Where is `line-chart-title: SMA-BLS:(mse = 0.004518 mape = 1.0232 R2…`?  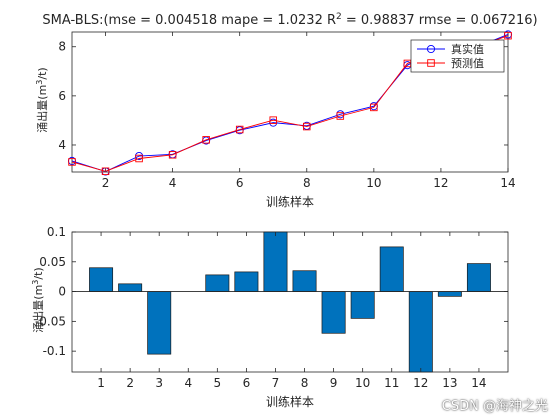
line-chart-title: SMA-BLS:(mse = 0.004518 mape = 1.0232 R2… is located at coordinates (289, 20).